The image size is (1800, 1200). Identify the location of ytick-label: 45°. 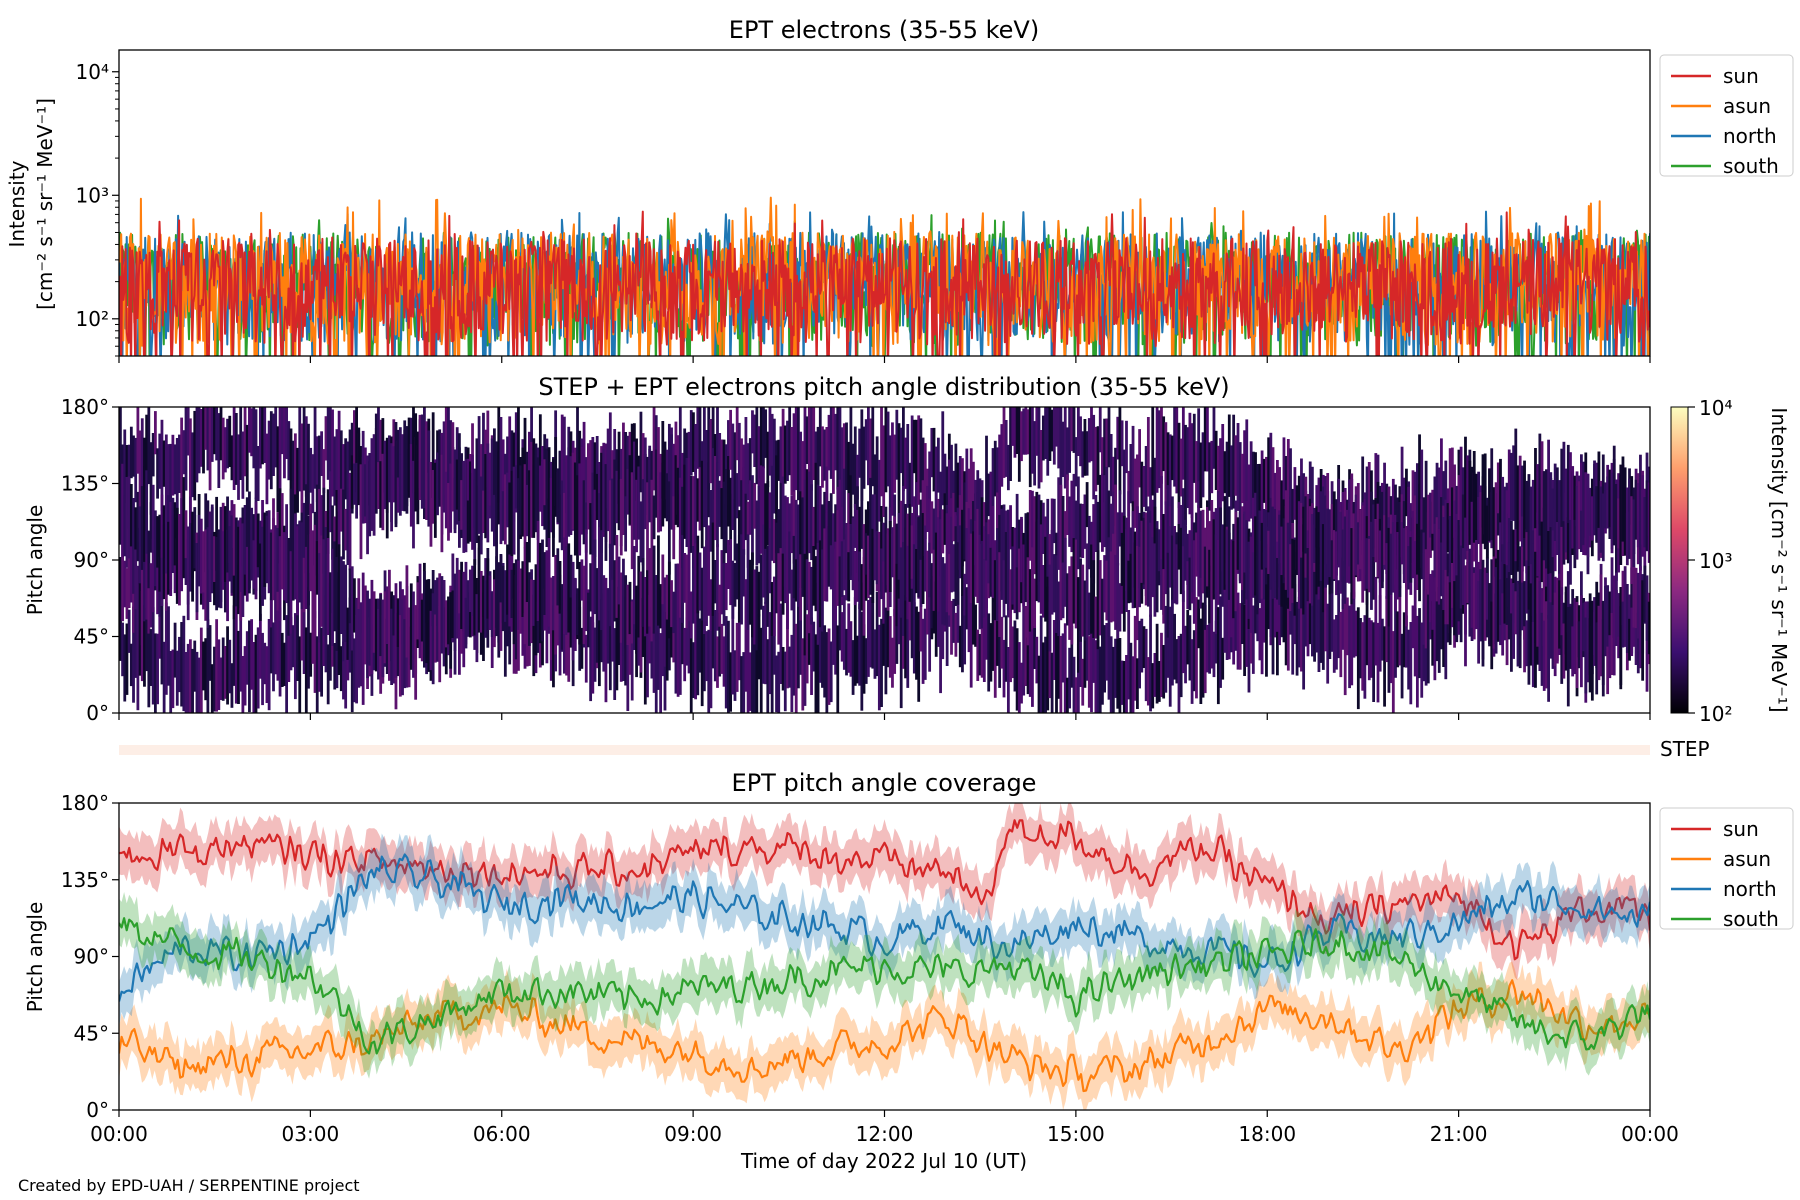
(91, 637).